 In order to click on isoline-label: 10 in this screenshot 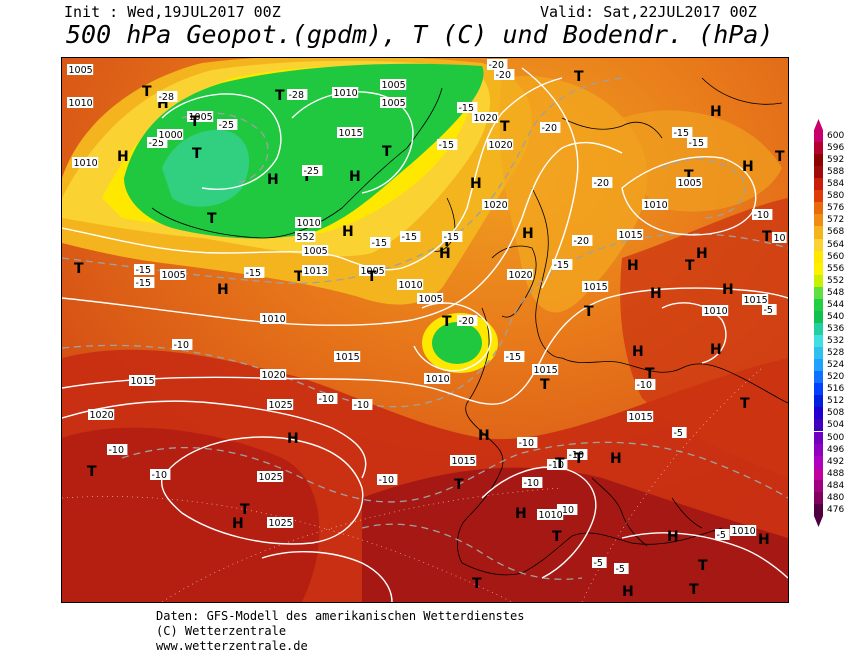, I will do `click(779, 238)`.